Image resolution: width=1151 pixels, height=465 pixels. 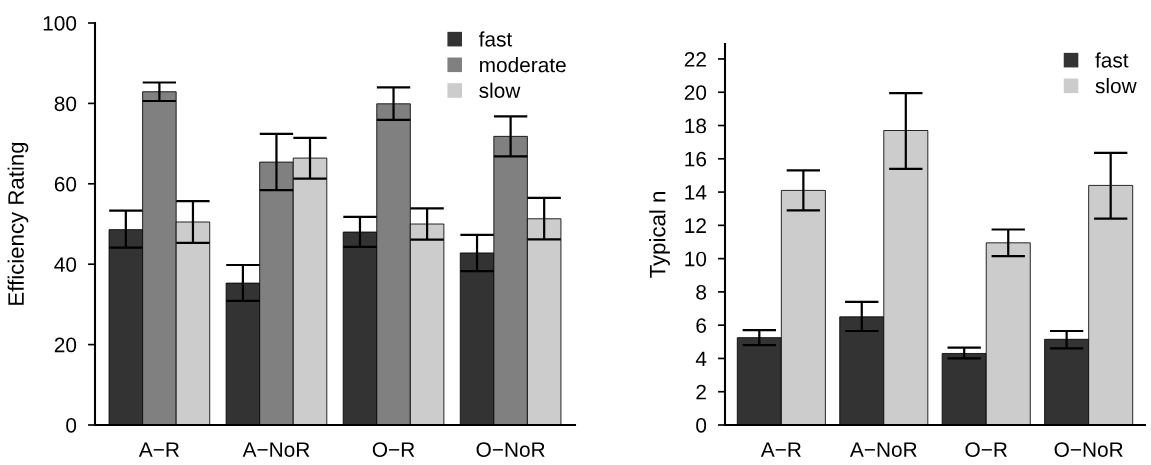 What do you see at coordinates (65, 264) in the screenshot?
I see `y-tick-label: 40` at bounding box center [65, 264].